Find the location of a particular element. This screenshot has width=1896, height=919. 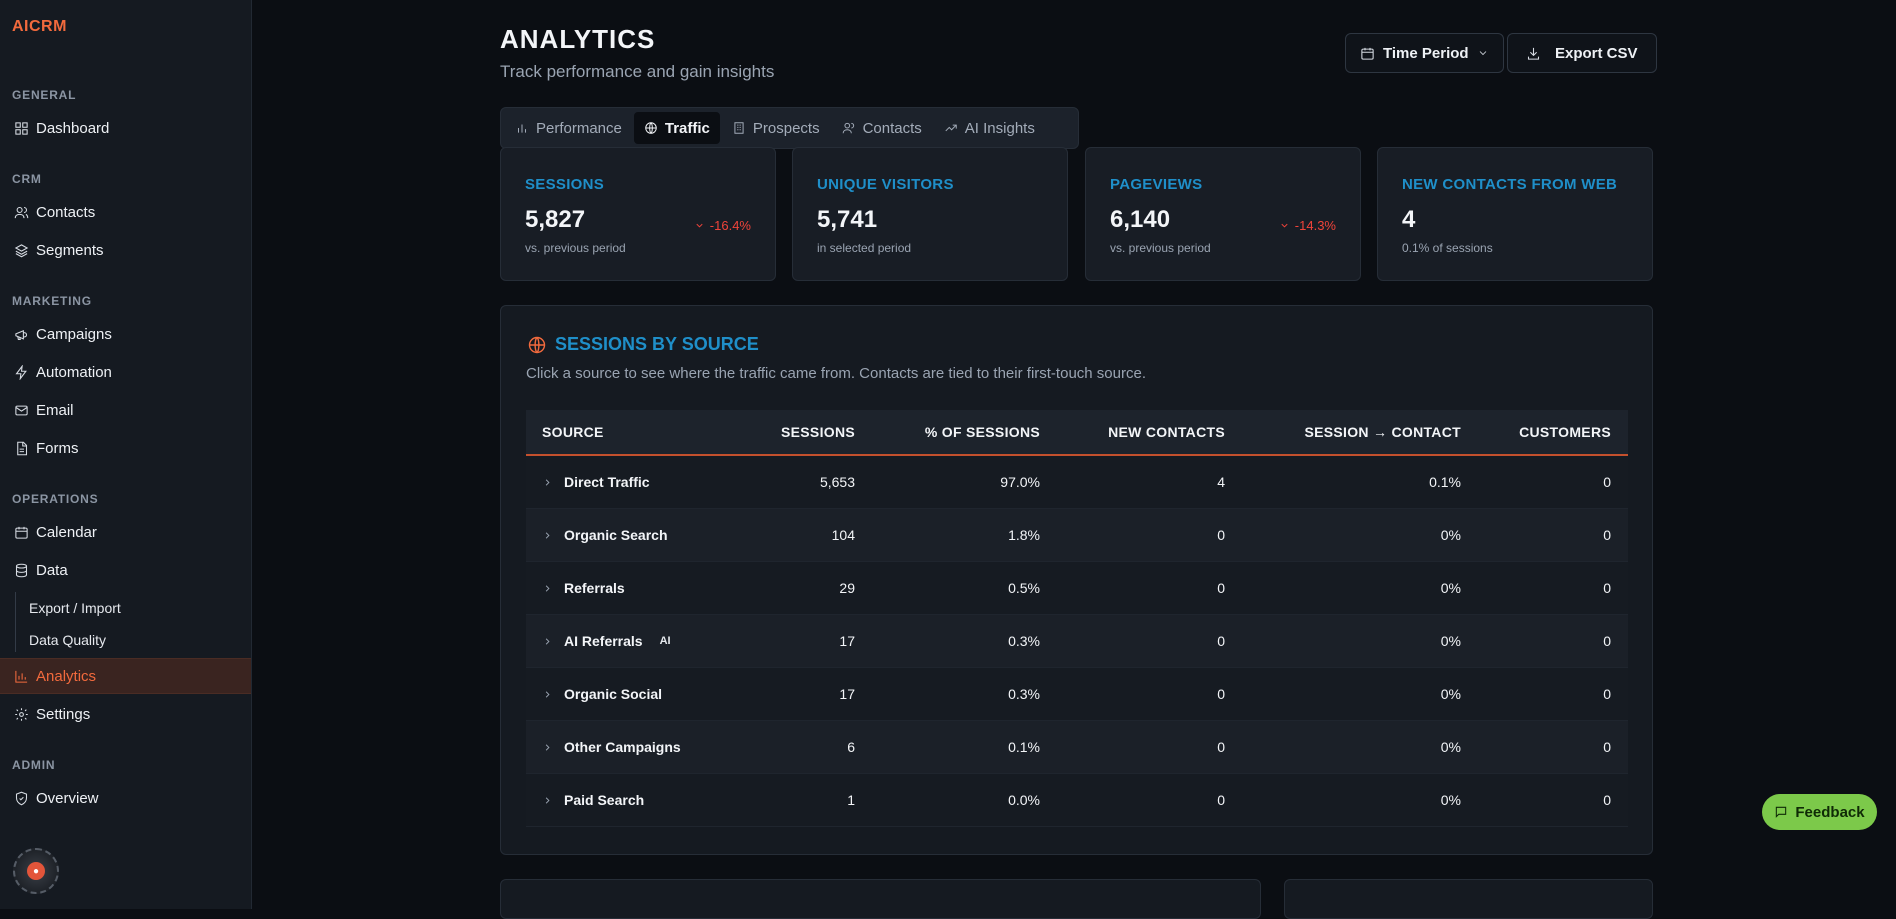

tab-prospects: Prospects is located at coordinates (776, 128).